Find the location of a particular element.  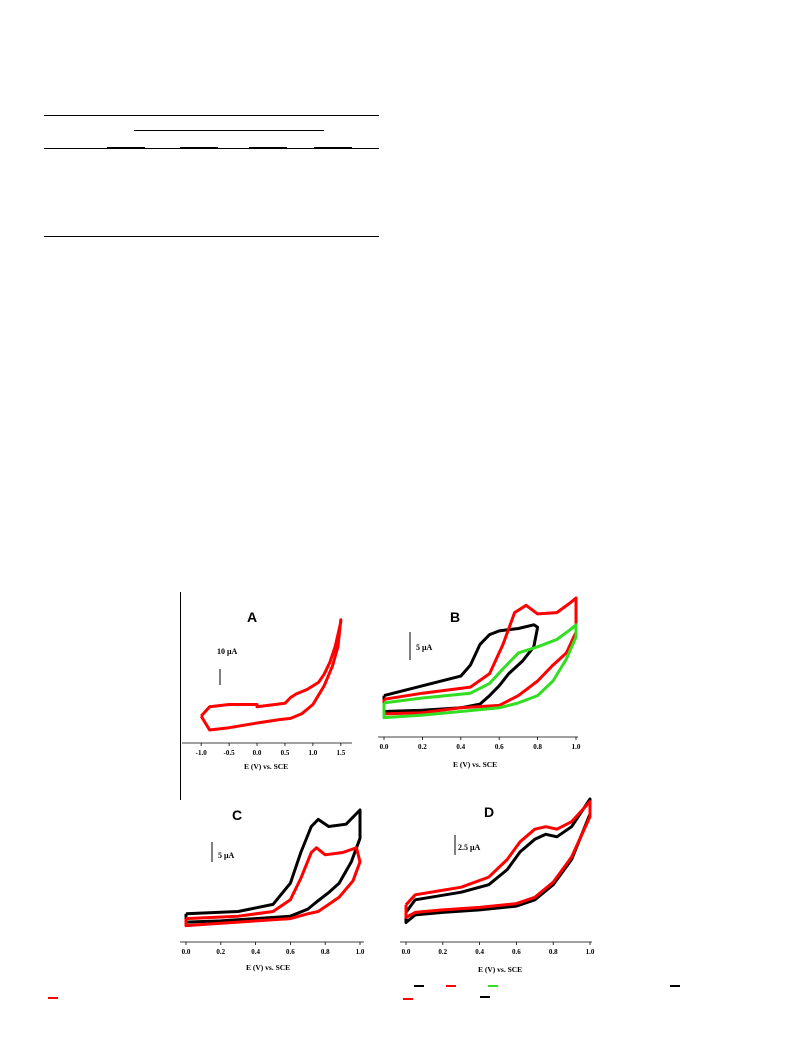

panel-b-chart: B 5 μA 0.0 0.2 0.4 0.6 0.8 1.0 E (V) vs. SCE is located at coordinates (479, 682).